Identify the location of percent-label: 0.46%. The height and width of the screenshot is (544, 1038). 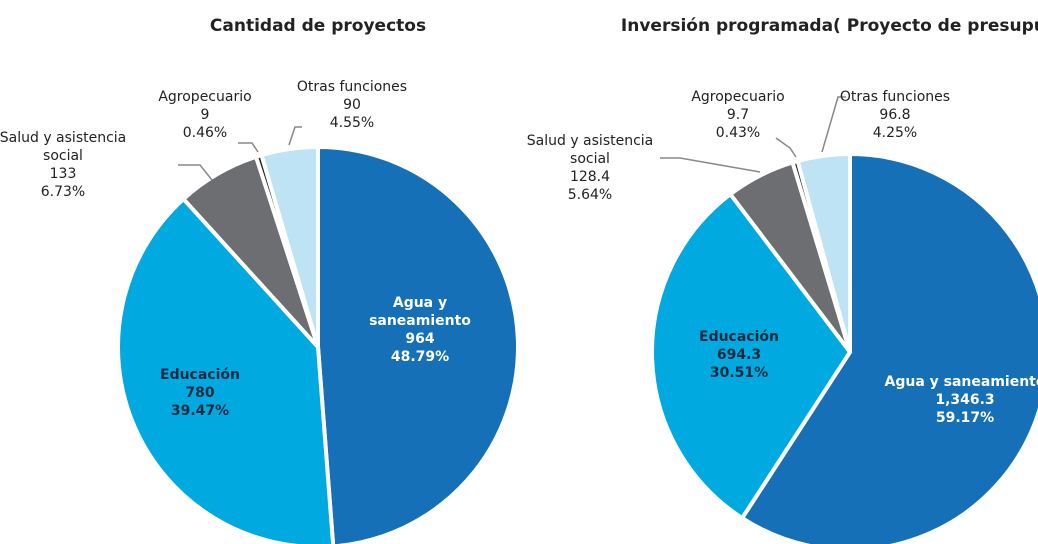
(205, 133).